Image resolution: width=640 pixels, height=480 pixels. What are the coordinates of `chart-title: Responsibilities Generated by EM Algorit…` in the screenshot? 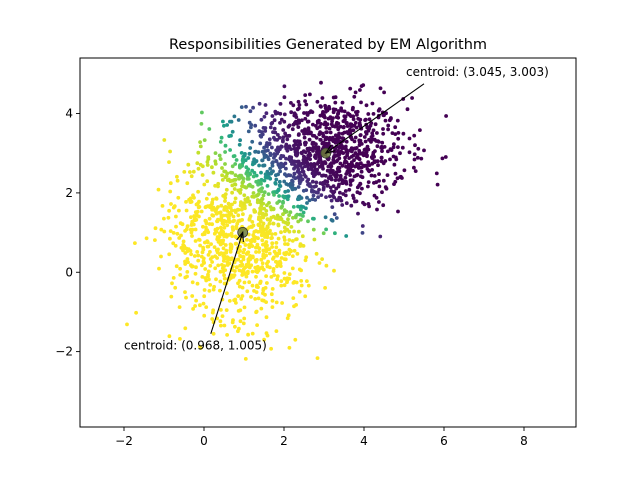 It's located at (328, 45).